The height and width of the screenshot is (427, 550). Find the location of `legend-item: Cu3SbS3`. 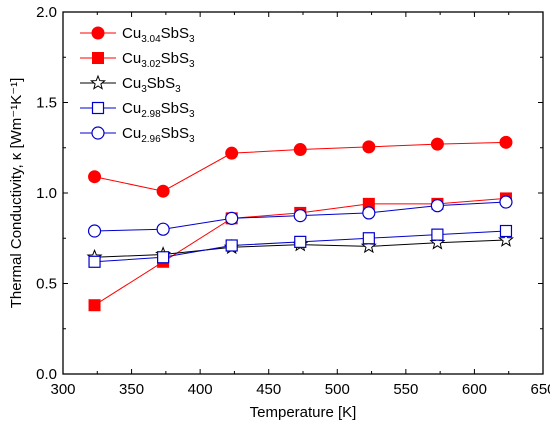

legend-item: Cu3SbS3 is located at coordinates (130, 84).